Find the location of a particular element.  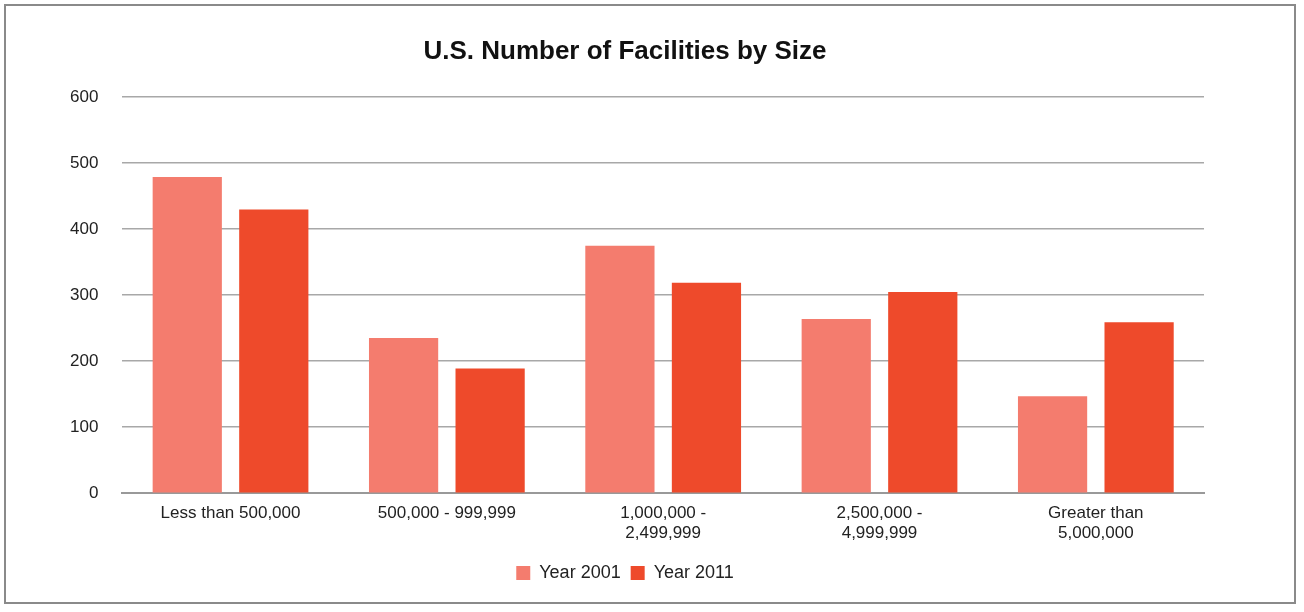

x-tick-label: 2,500,000 - 4,999,999 is located at coordinates (879, 523).